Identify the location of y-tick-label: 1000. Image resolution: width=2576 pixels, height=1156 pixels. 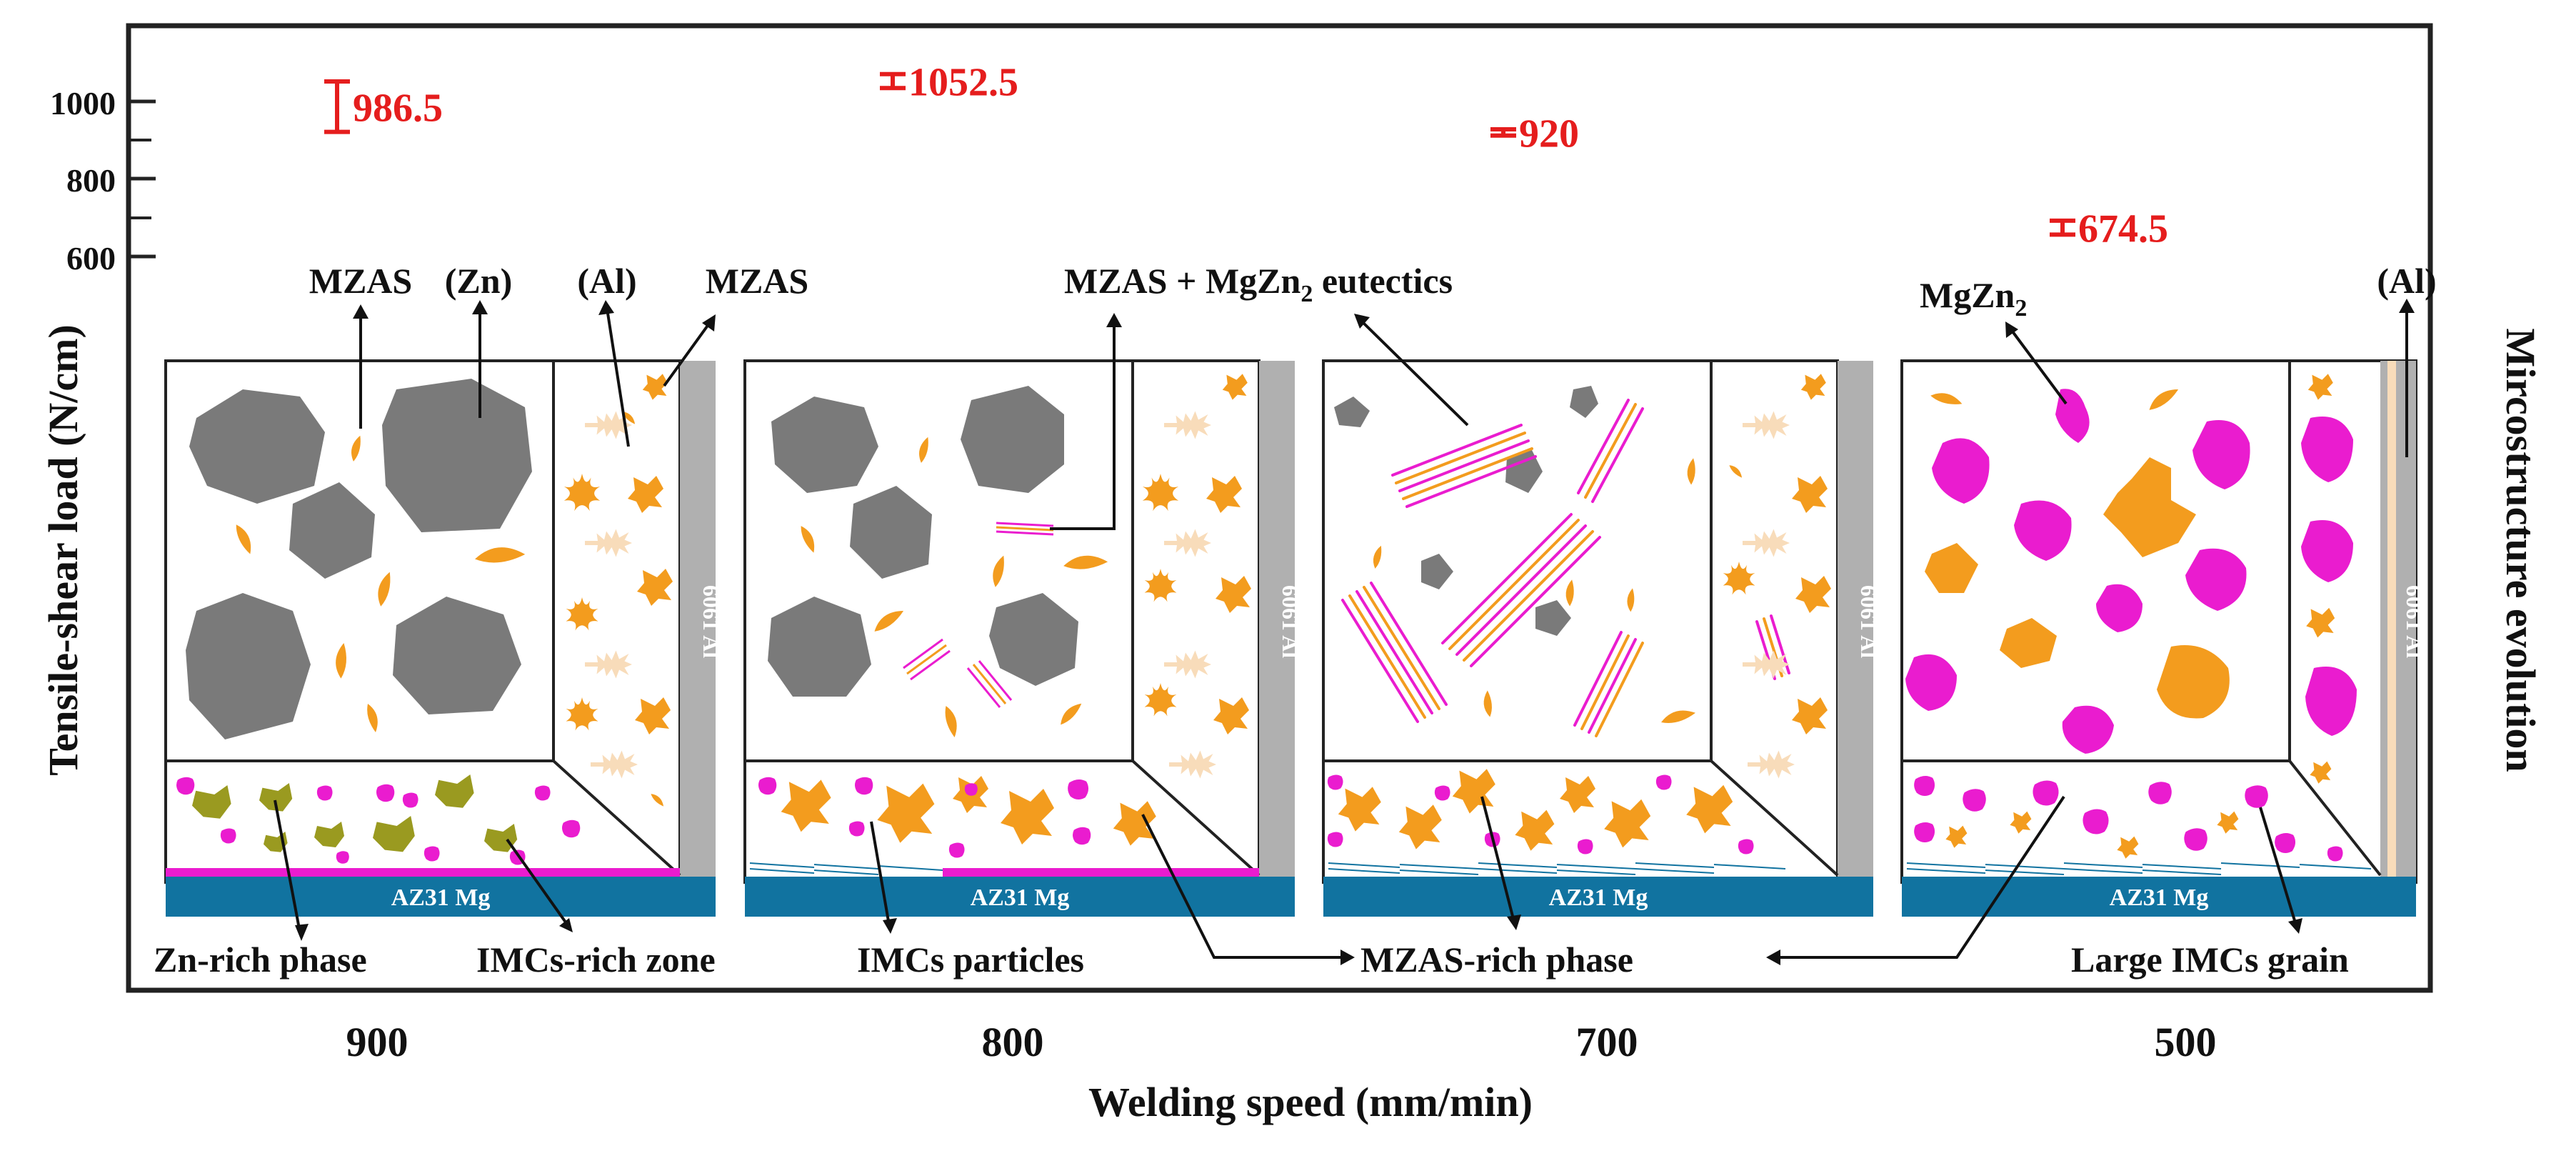
(83, 103).